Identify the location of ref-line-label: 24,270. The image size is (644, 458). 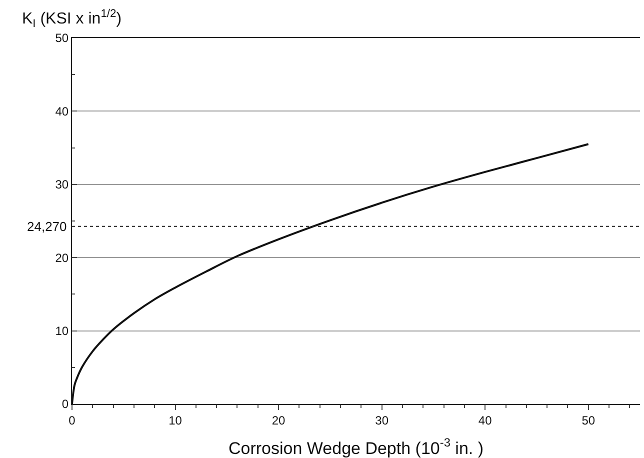
(47, 226).